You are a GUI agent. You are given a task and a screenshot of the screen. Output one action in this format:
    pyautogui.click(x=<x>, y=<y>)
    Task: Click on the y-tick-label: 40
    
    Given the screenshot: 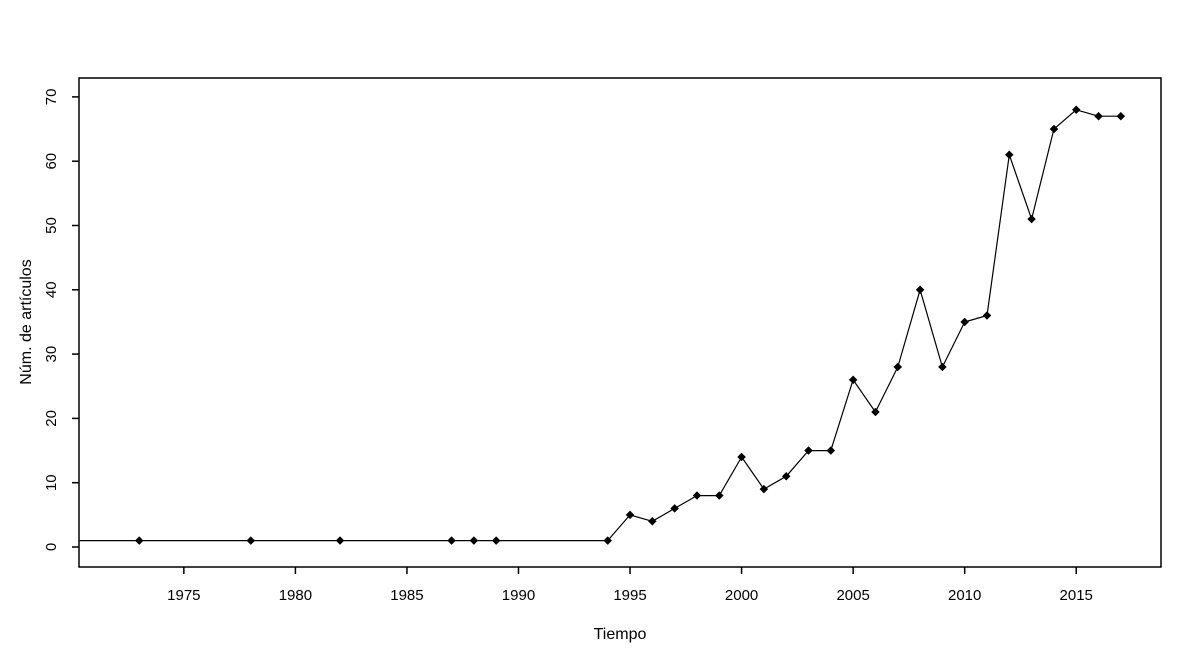 What is the action you would take?
    pyautogui.click(x=51, y=289)
    